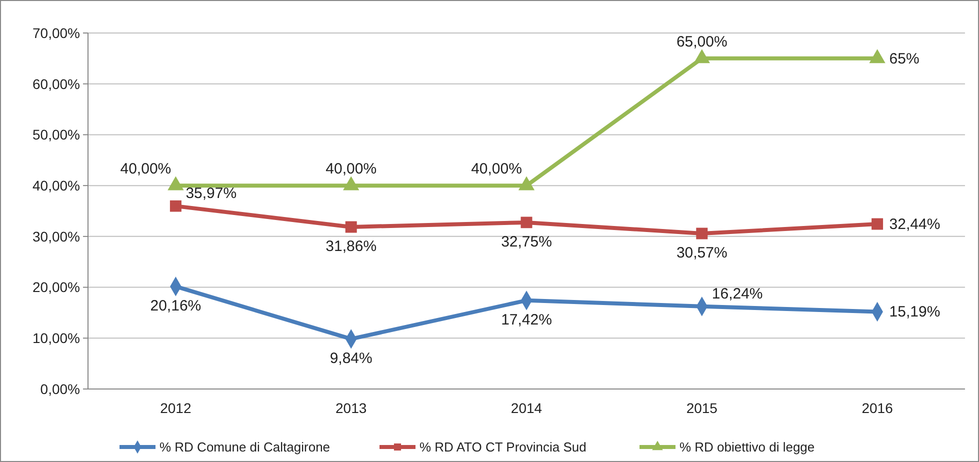 This screenshot has height=462, width=979. I want to click on data-label: 35,97%, so click(211, 193).